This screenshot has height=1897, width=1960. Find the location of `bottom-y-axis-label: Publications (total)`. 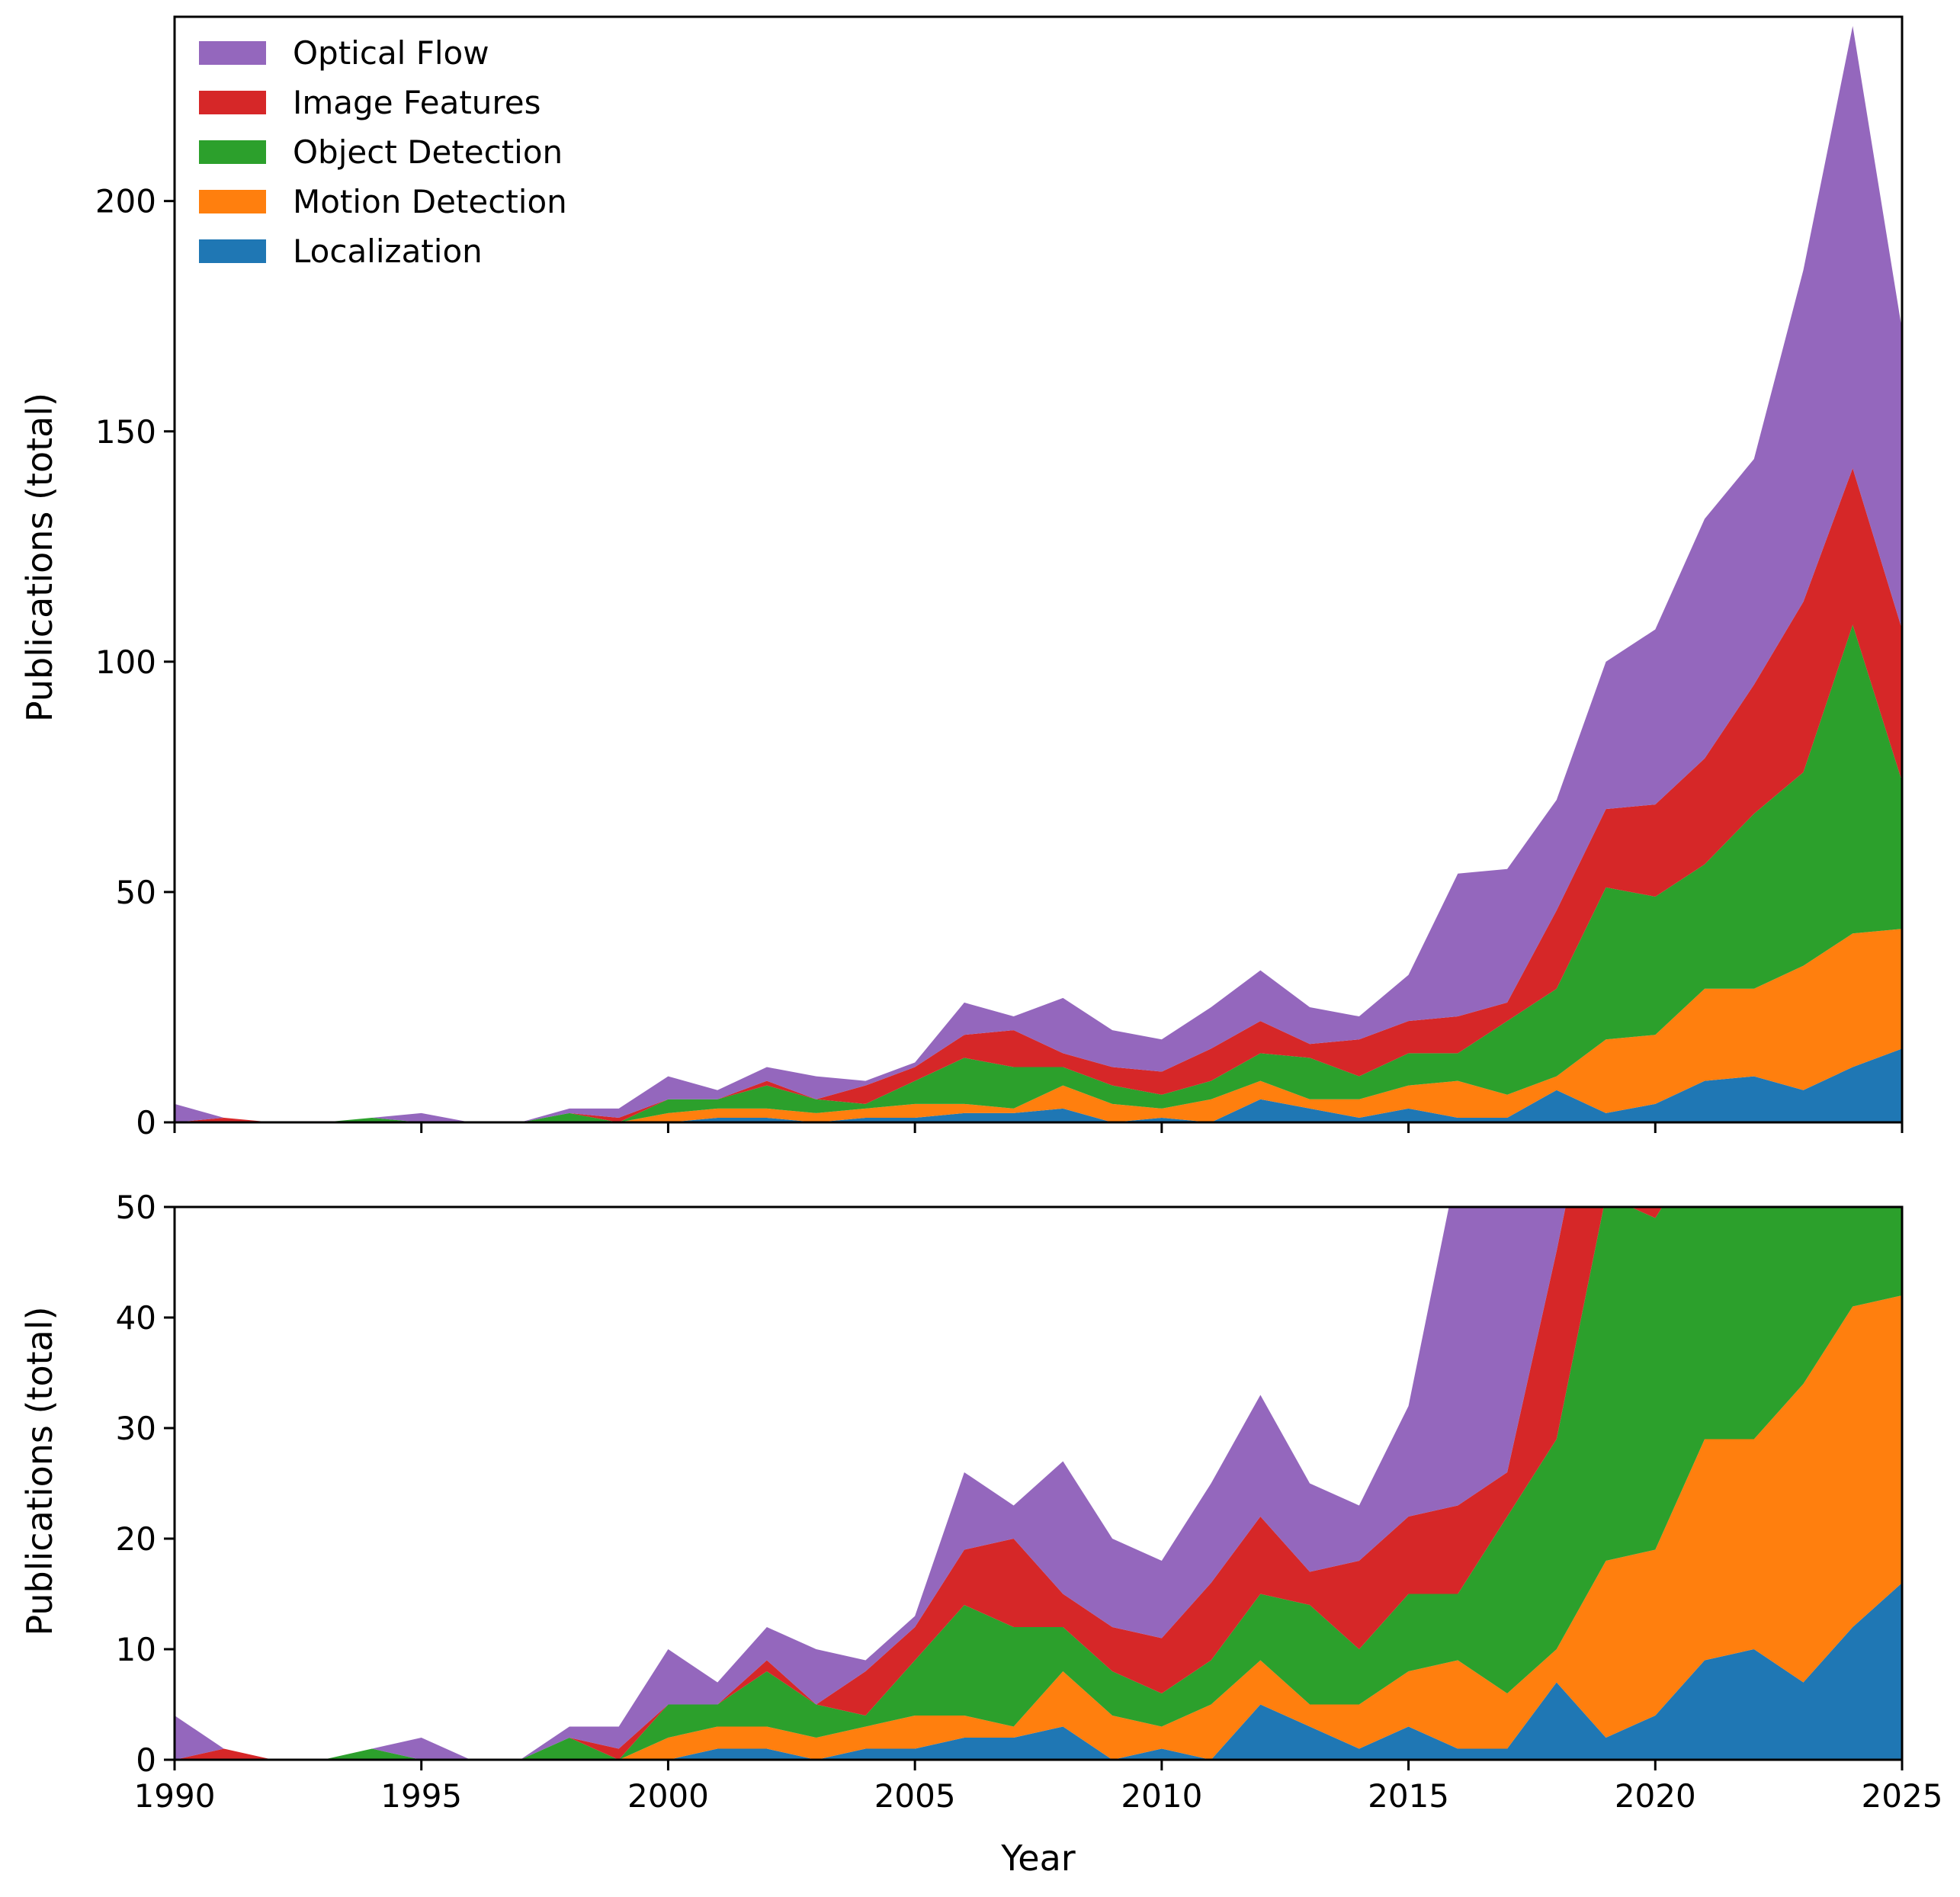

bottom-y-axis-label: Publications (total) is located at coordinates (39, 1470).